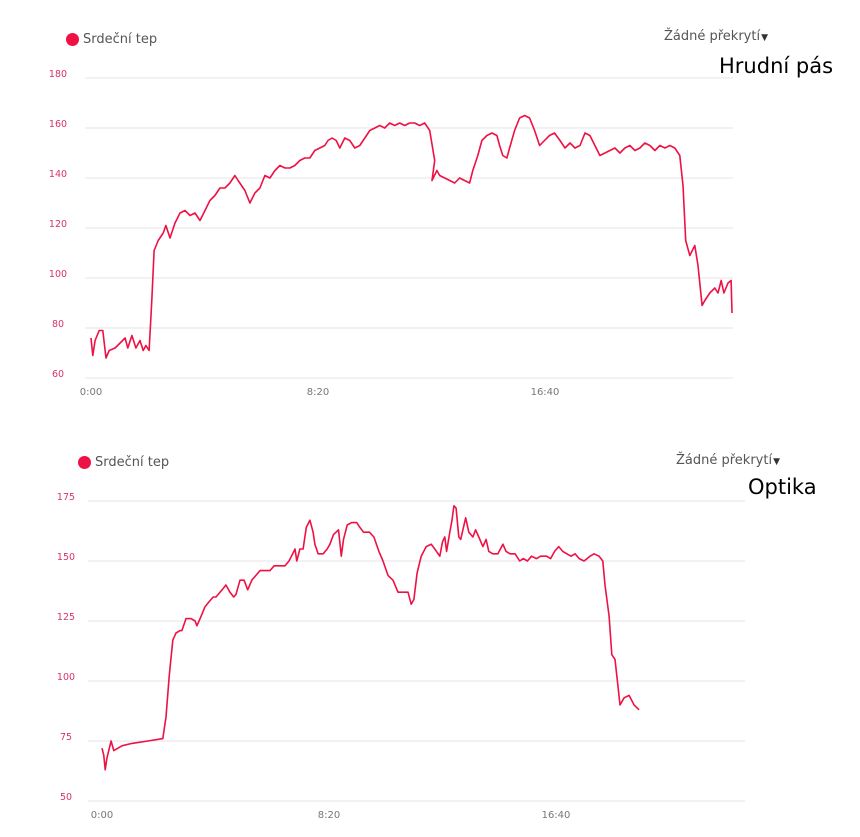  What do you see at coordinates (58, 74) in the screenshot?
I see `y-tick-label: 180` at bounding box center [58, 74].